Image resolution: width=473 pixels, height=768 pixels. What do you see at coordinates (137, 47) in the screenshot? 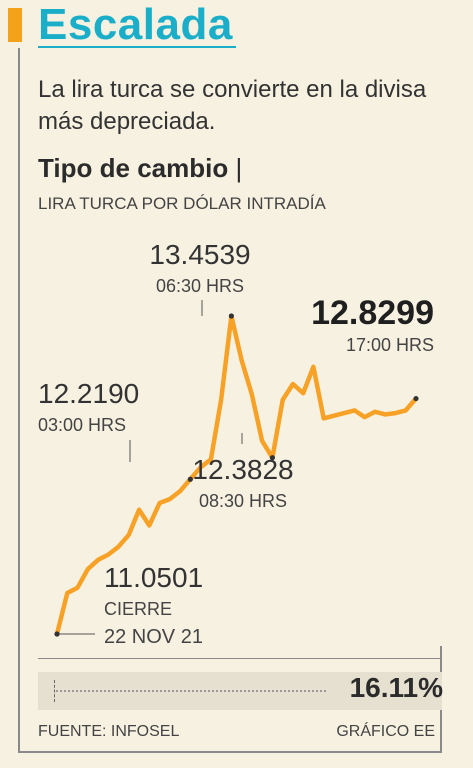
I see `title-underline` at bounding box center [137, 47].